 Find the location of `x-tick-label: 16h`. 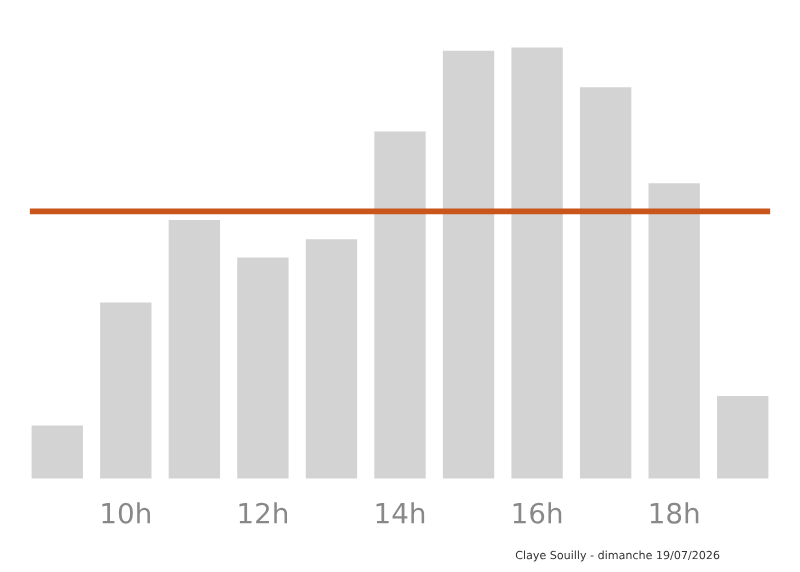

x-tick-label: 16h is located at coordinates (537, 513).